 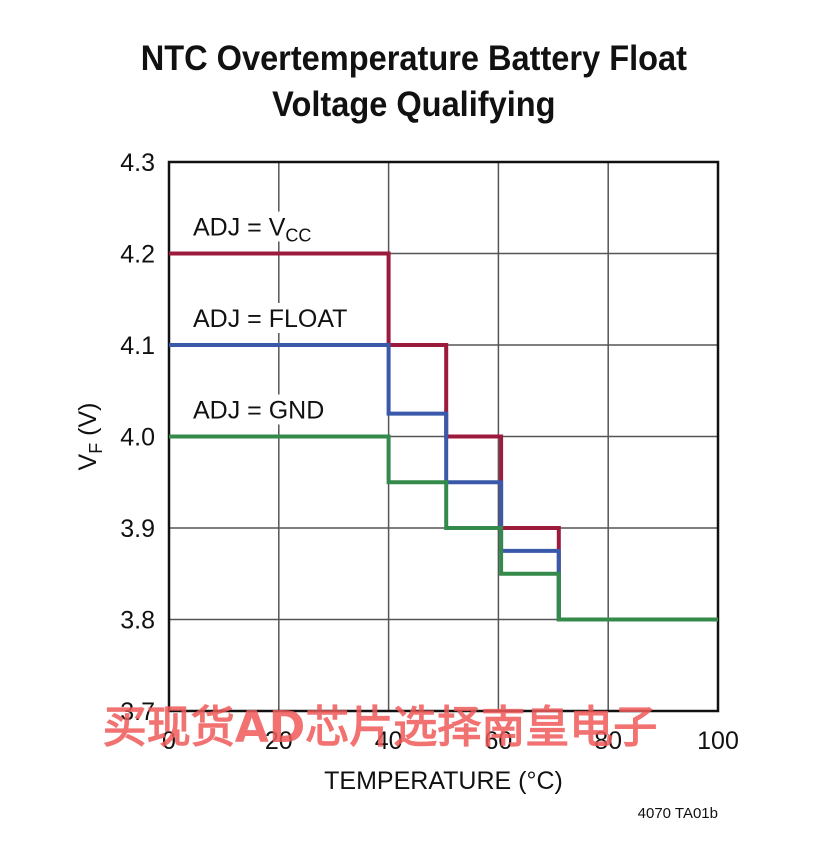 I want to click on y-axis-ticks: 3.7 3.8 3.9 4.0 4.1 4.2 4.3, so click(x=137, y=437).